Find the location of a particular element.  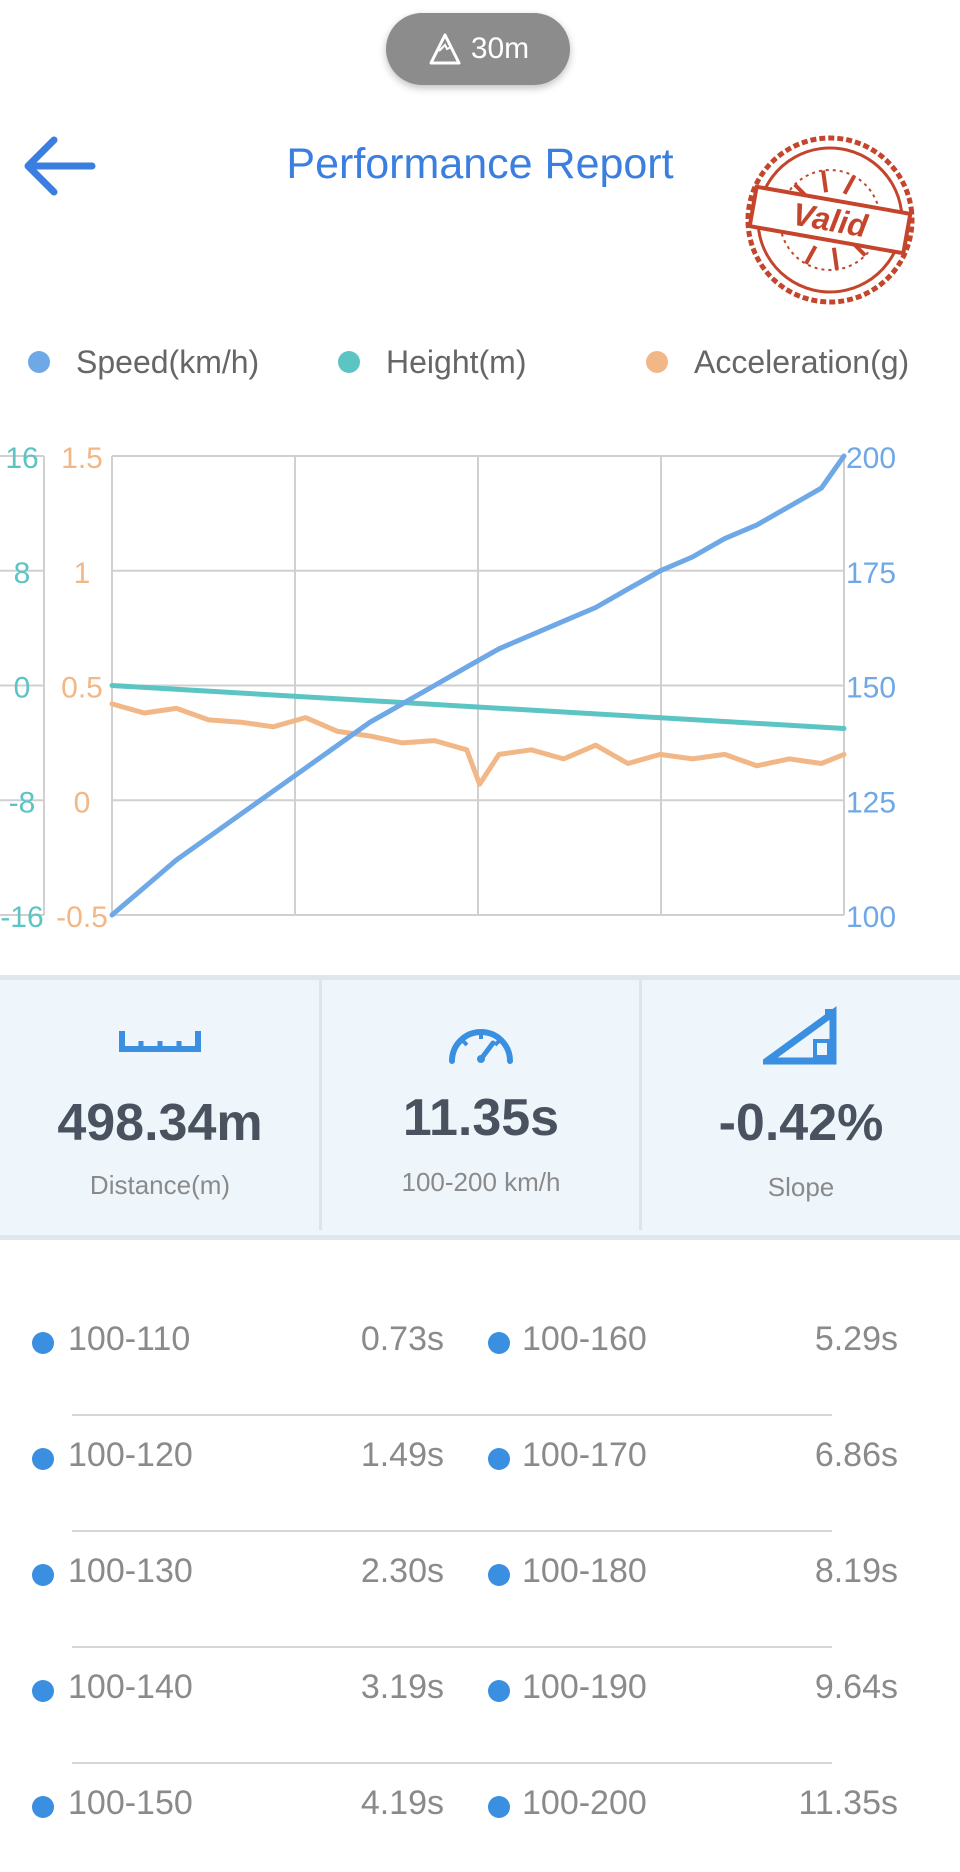

ruler-icon is located at coordinates (160, 1041).